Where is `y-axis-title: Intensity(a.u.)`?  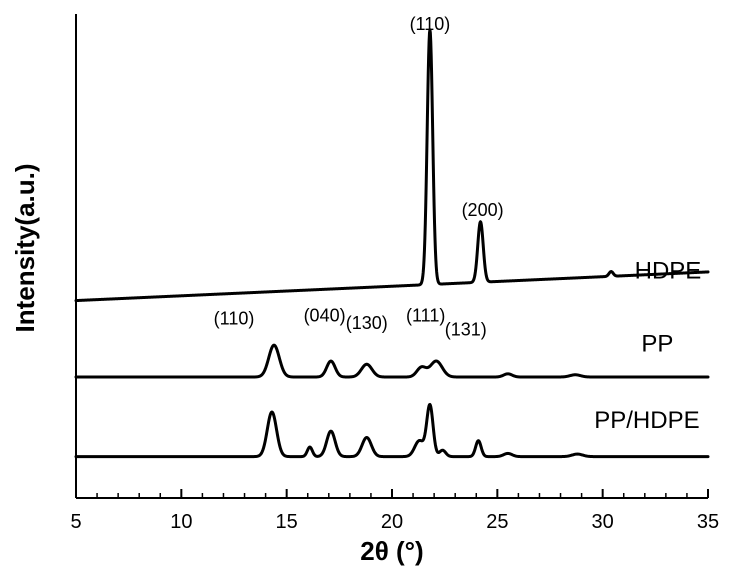 y-axis-title: Intensity(a.u.) is located at coordinates (25, 247).